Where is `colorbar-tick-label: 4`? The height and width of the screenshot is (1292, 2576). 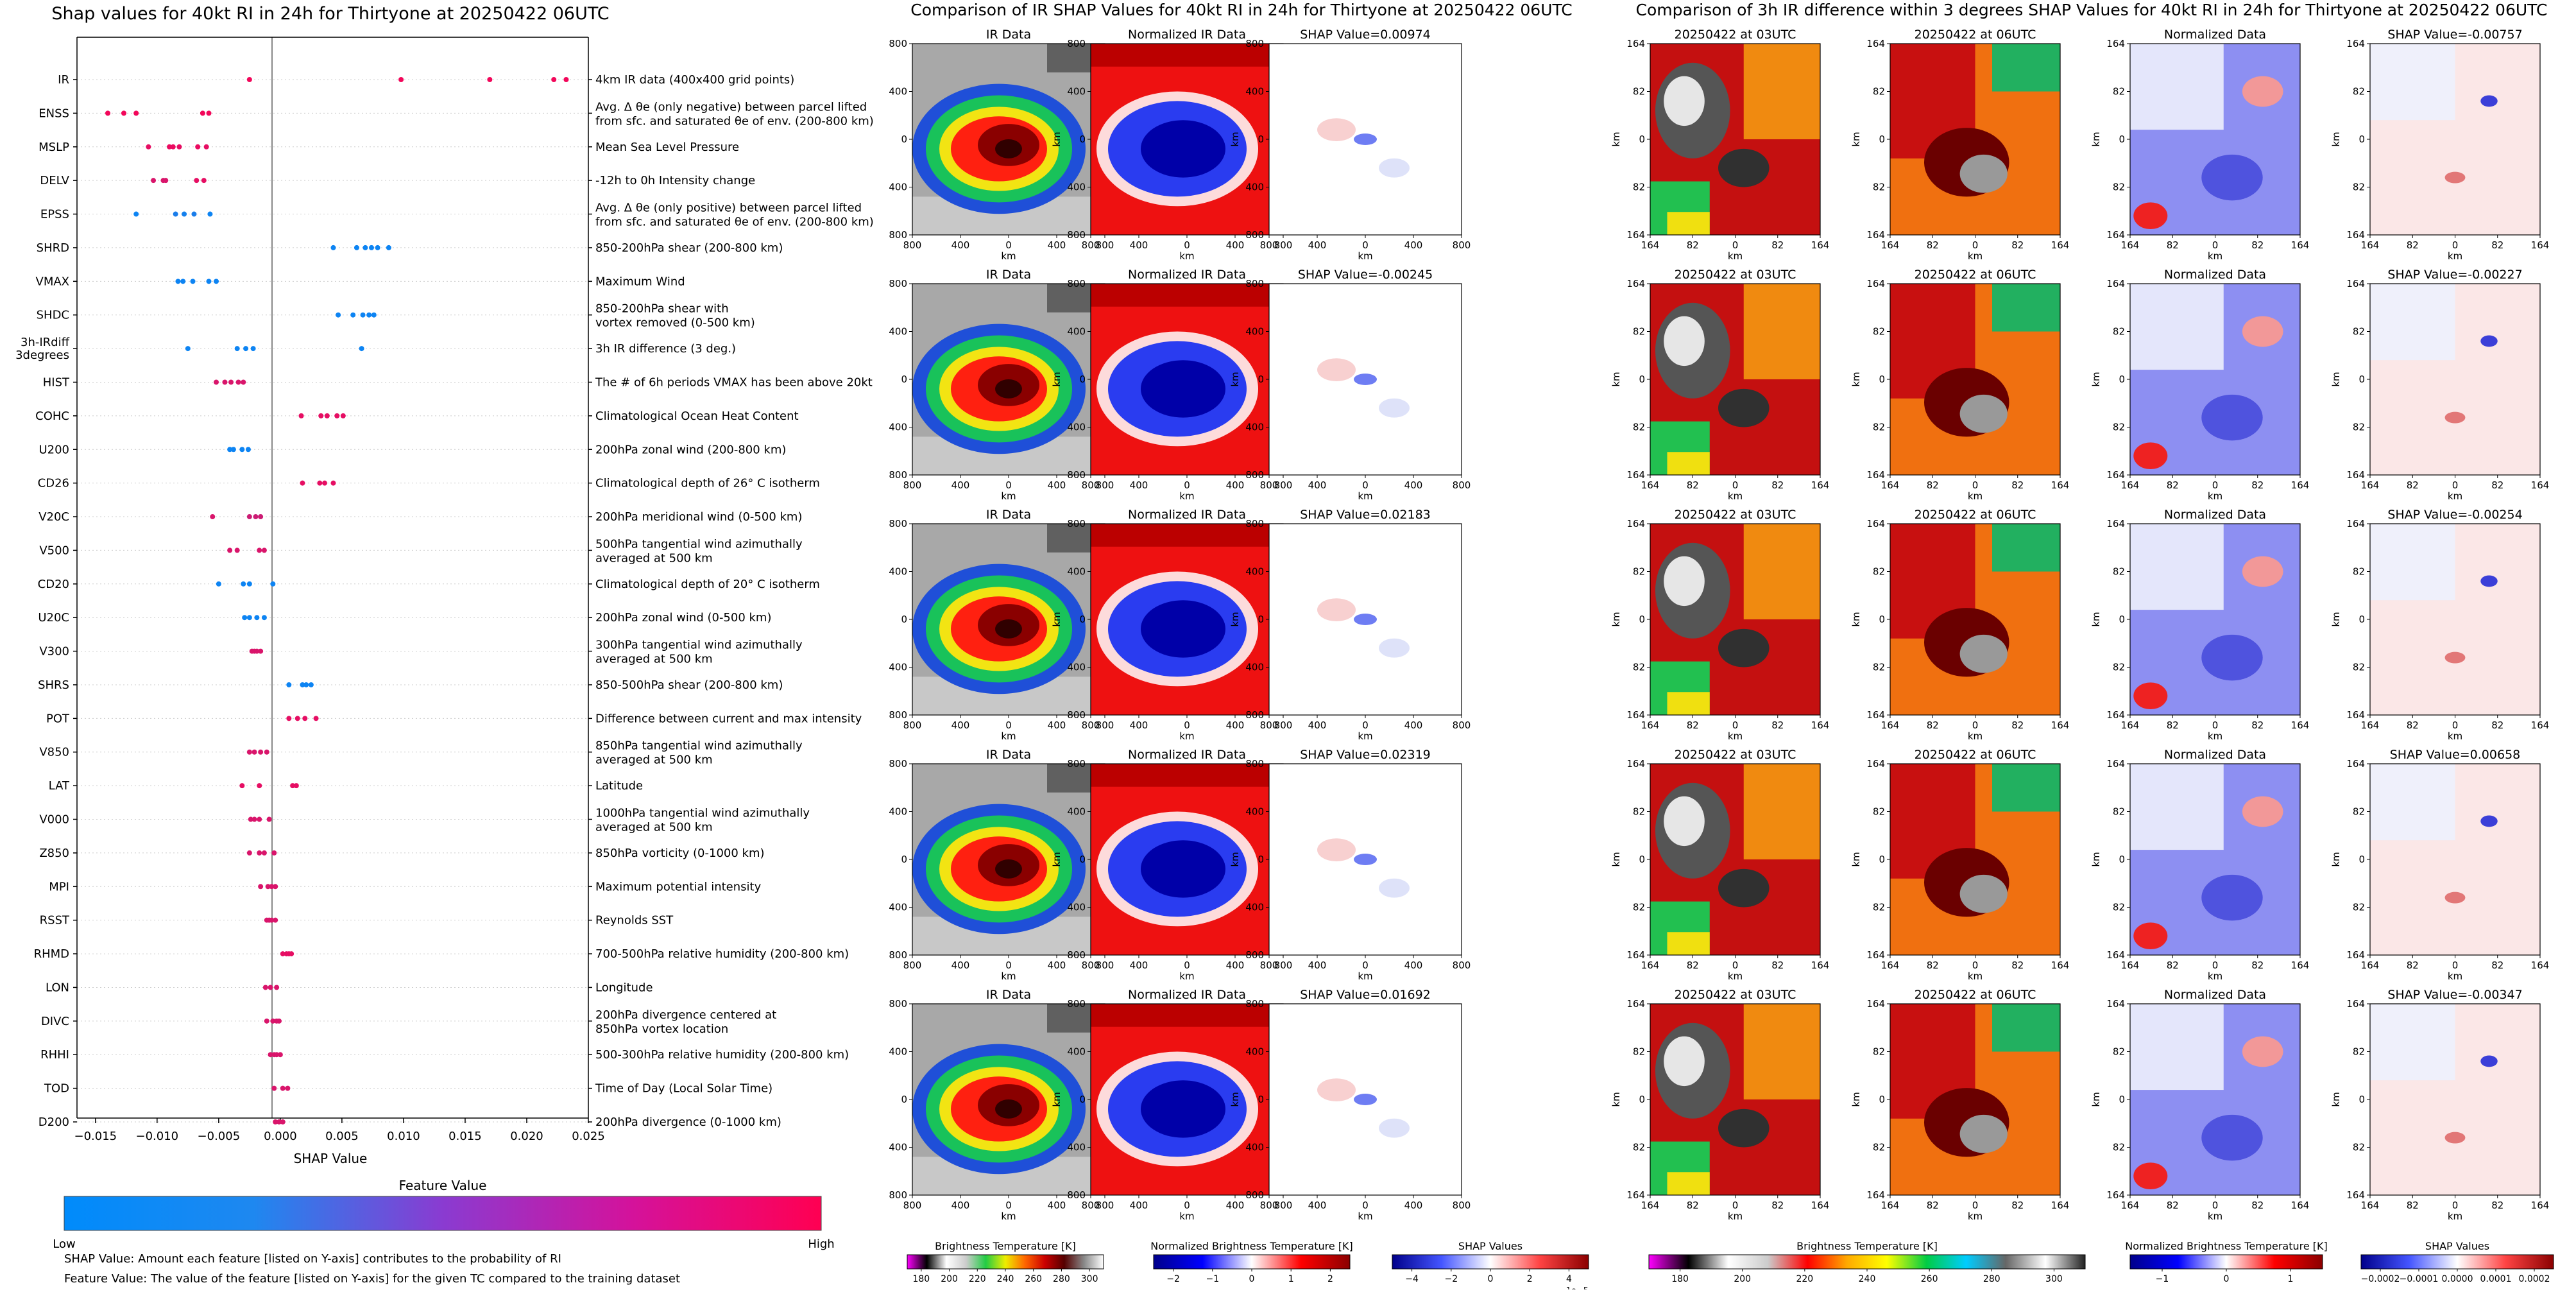
colorbar-tick-label: 4 is located at coordinates (1569, 1279).